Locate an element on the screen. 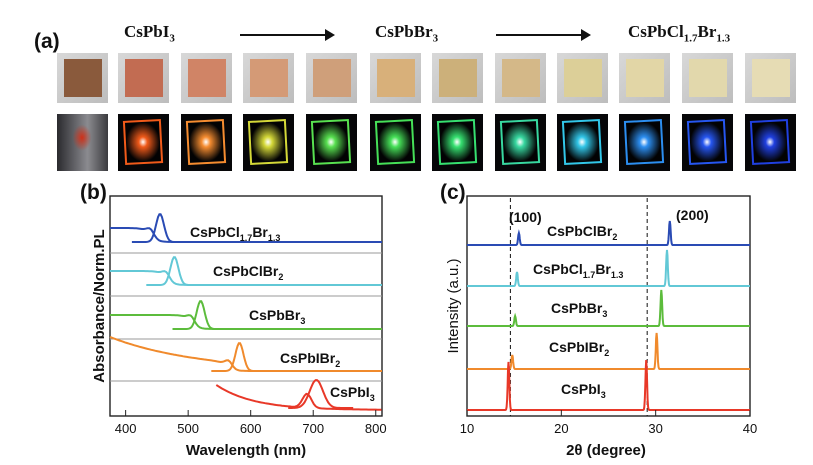  panel-c-label-cspbclbr2: CsPbClBr2 is located at coordinates (582, 232).